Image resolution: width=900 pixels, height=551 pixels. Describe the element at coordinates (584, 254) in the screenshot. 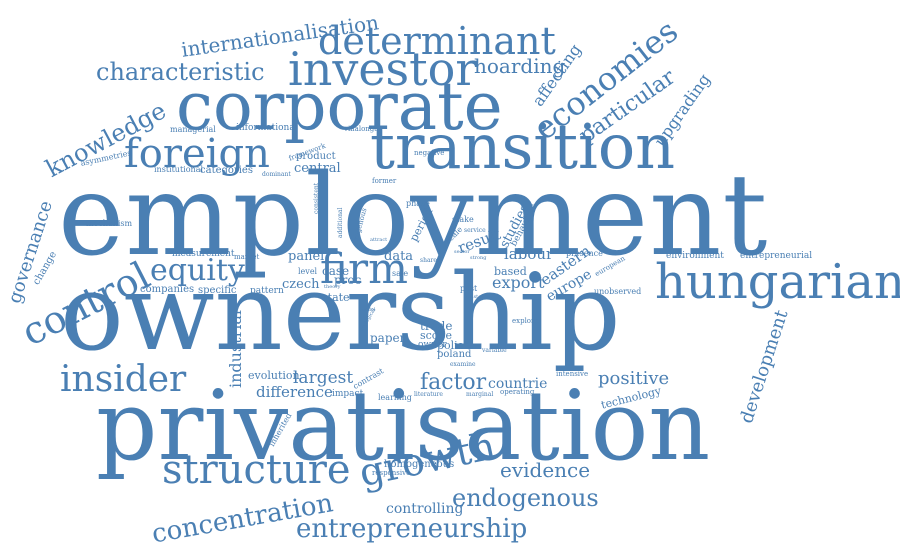

I see `word-presence: presence` at that location.